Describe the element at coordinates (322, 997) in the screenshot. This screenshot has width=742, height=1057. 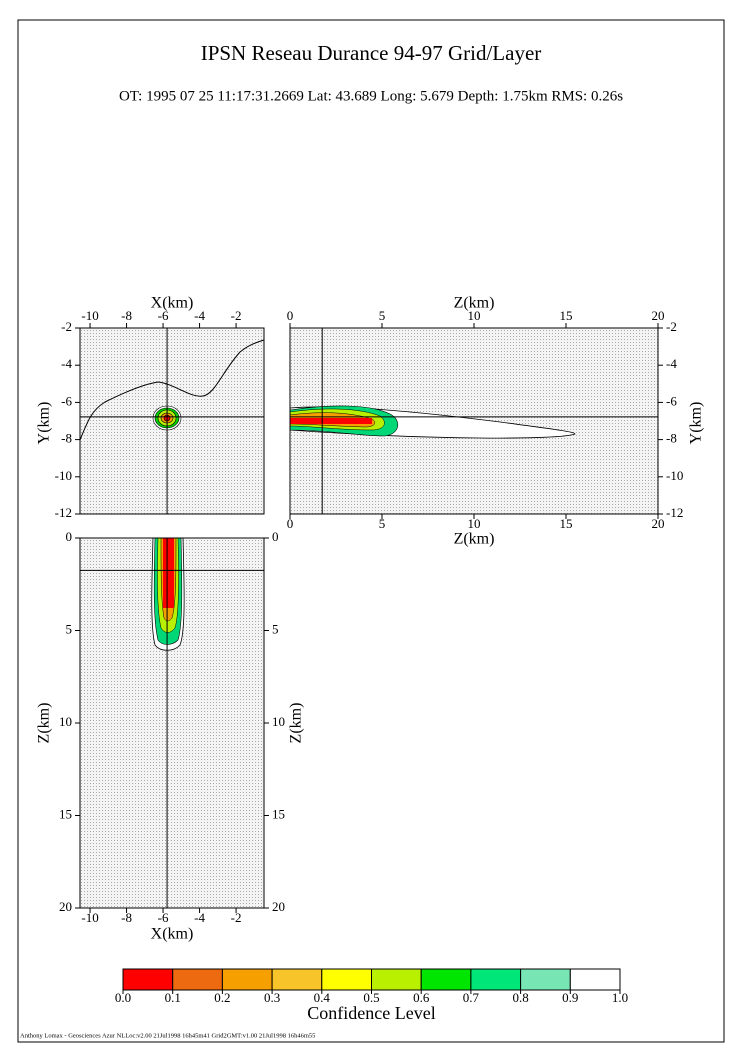
I see `x-tick-label: 0.4` at that location.